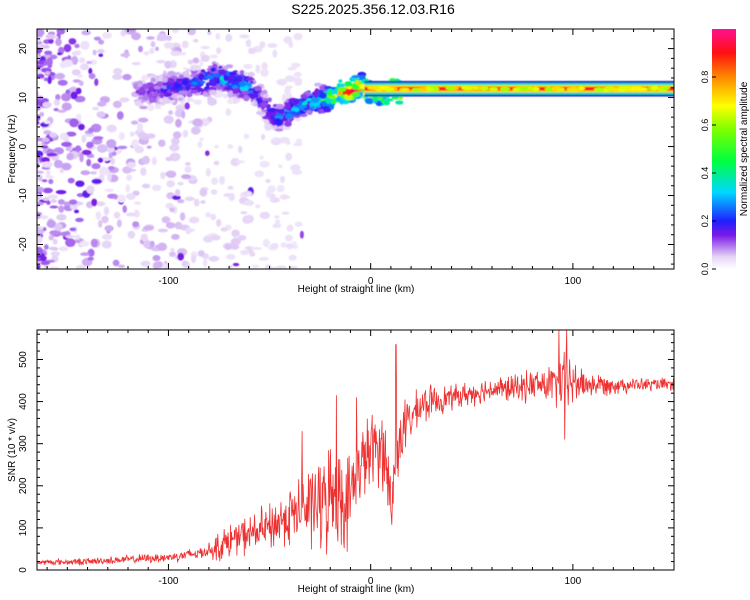 The image size is (750, 600). I want to click on y-tick-label: 300, so click(23, 443).